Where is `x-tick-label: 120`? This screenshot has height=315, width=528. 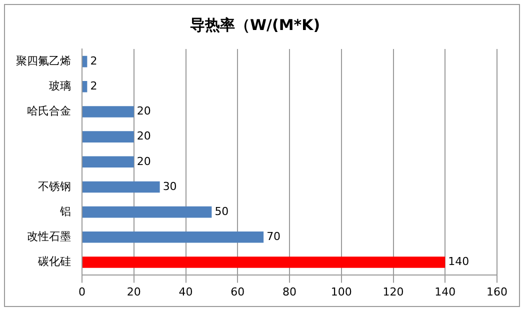 x-tick-label: 120 is located at coordinates (393, 291).